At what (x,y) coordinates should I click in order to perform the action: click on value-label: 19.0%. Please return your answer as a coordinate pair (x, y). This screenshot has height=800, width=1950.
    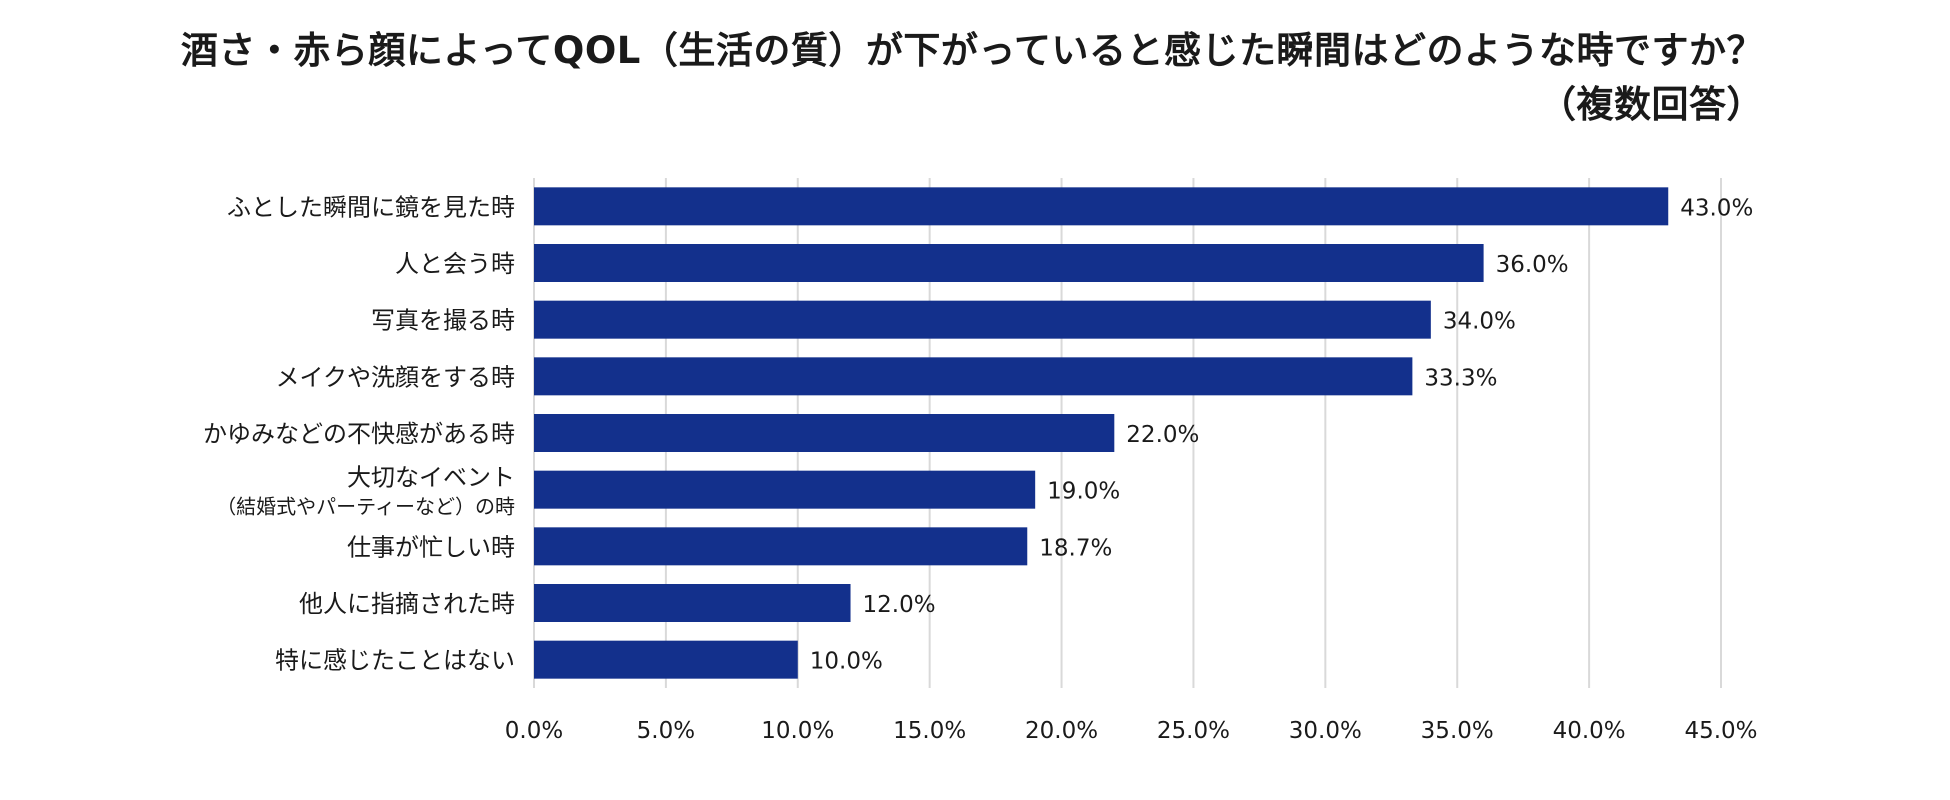
    Looking at the image, I should click on (1083, 492).